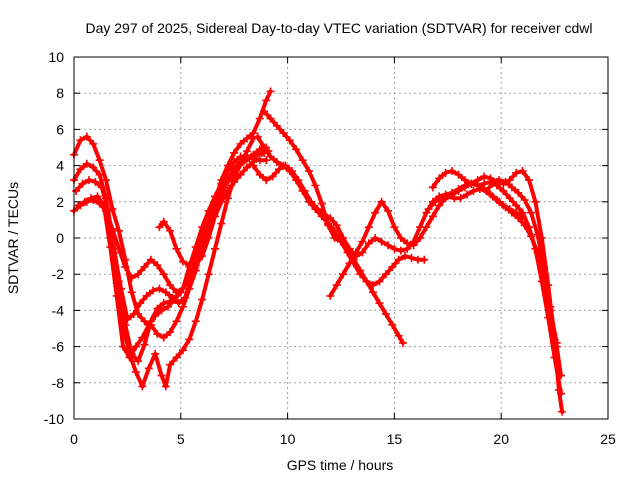 Image resolution: width=640 pixels, height=480 pixels. What do you see at coordinates (13, 238) in the screenshot?
I see `y-axis-label: SDTVAR / TECUs` at bounding box center [13, 238].